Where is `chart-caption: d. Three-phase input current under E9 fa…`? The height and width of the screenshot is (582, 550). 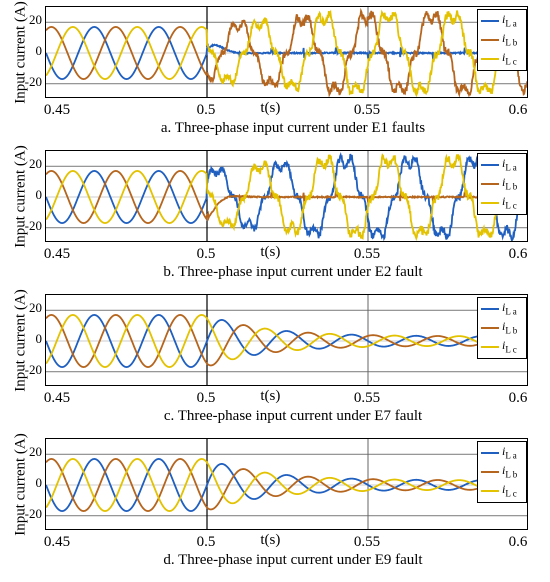
chart-caption: d. Three-phase input current under E9 fa… is located at coordinates (293, 560).